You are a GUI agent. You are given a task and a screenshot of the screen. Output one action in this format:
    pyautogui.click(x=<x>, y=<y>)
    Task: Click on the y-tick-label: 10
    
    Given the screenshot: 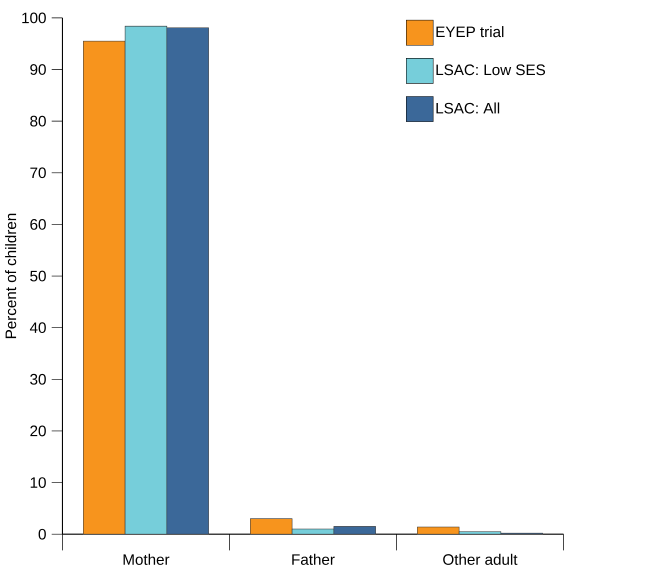 What is the action you would take?
    pyautogui.click(x=38, y=482)
    